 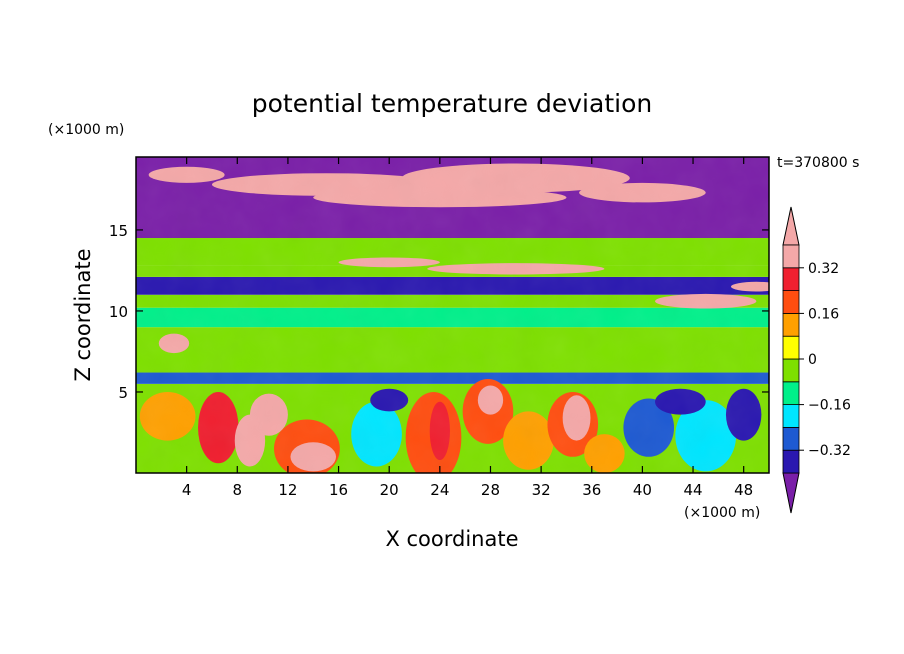 What do you see at coordinates (123, 393) in the screenshot?
I see `y-tick-label: 5` at bounding box center [123, 393].